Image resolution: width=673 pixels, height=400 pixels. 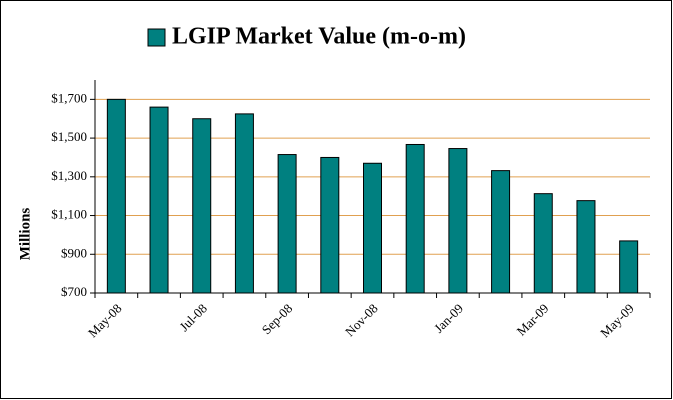 What do you see at coordinates (69, 214) in the screenshot?
I see `y-tick-label: $1,100` at bounding box center [69, 214].